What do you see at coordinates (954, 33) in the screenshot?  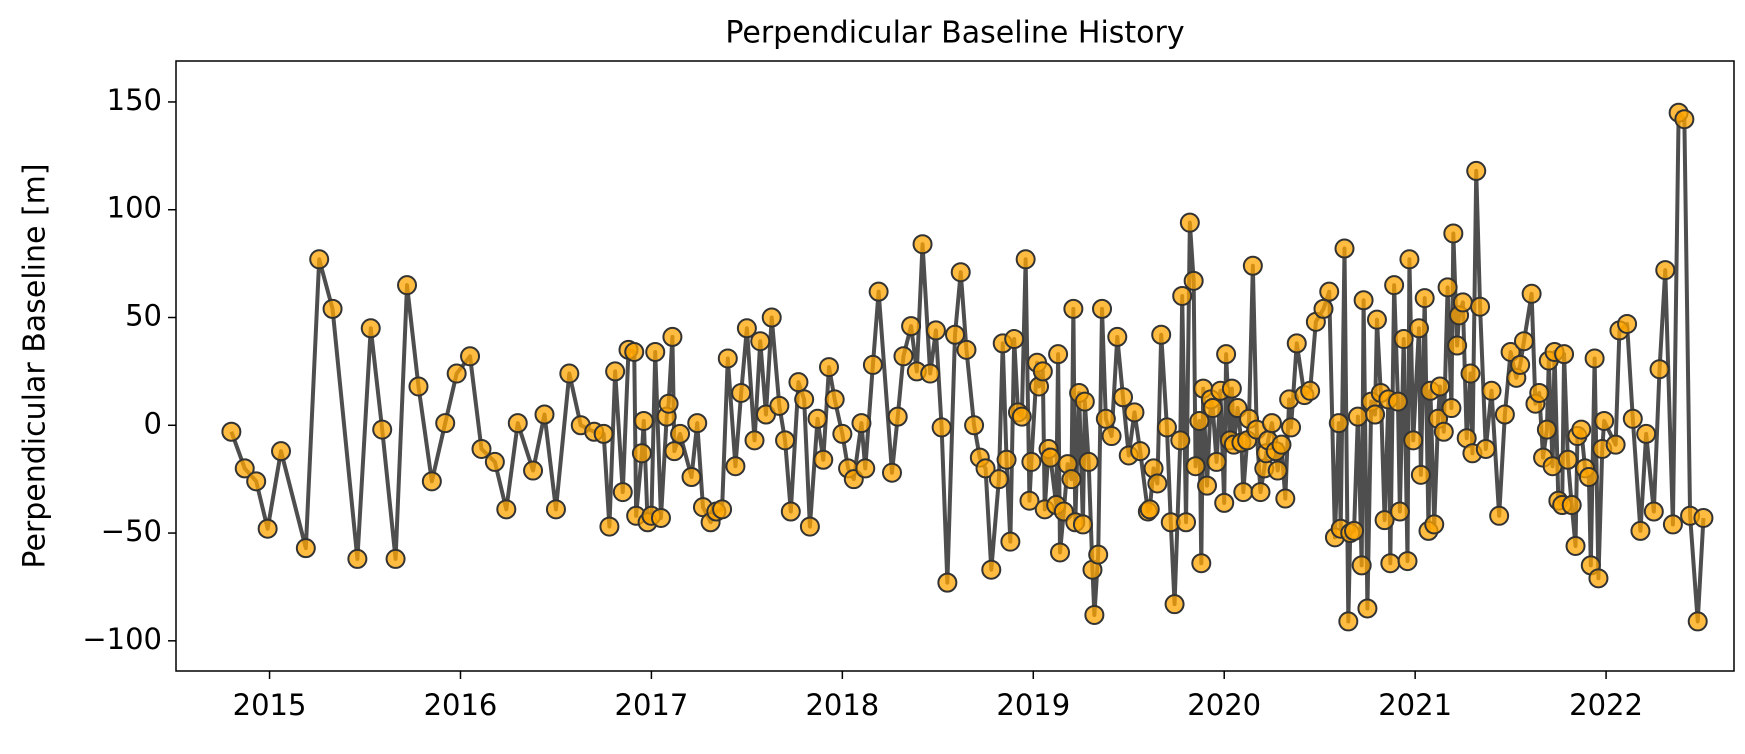 I see `chart-title: Perpendicular Baseline History` at bounding box center [954, 33].